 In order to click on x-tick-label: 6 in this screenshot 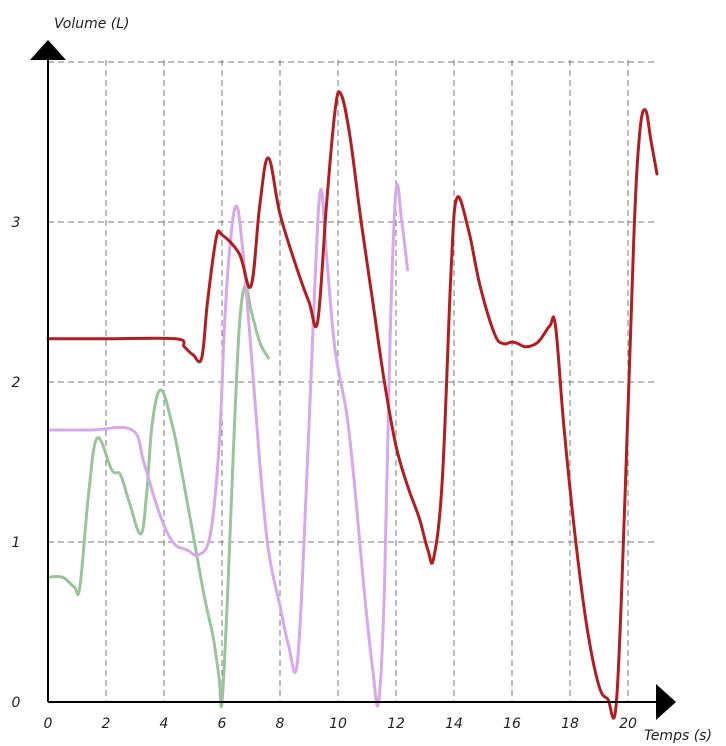, I will do `click(222, 724)`.